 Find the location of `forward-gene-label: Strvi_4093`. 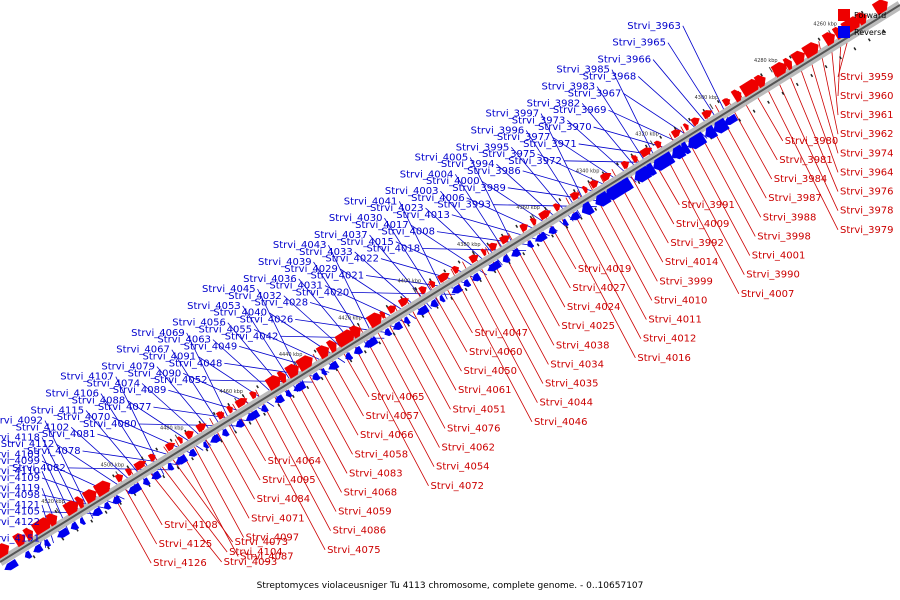

forward-gene-label: Strvi_4093 is located at coordinates (251, 562).